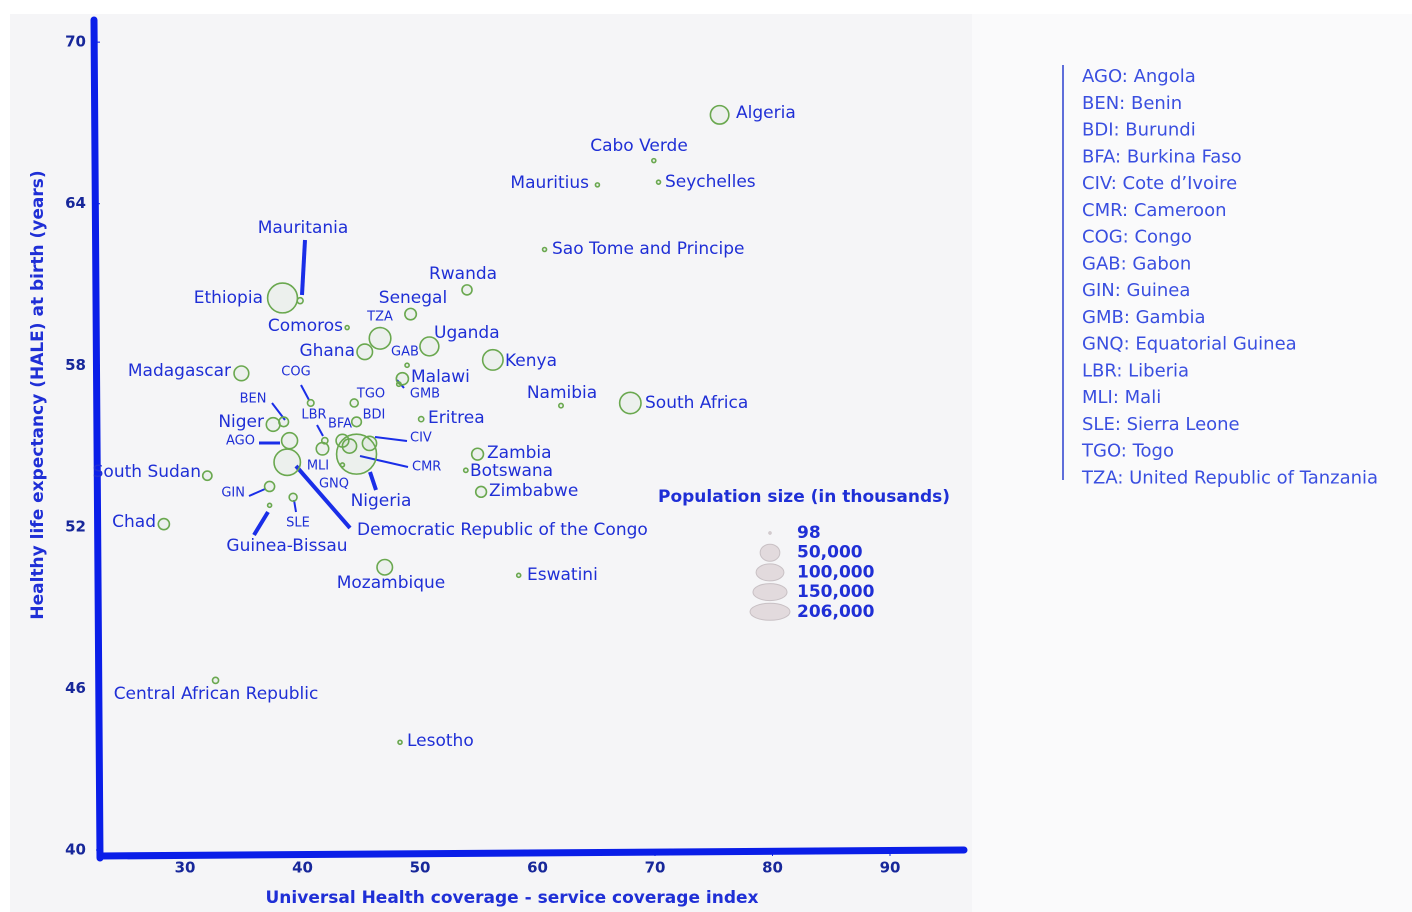 The image size is (1412, 912). Describe the element at coordinates (421, 438) in the screenshot. I see `point-label: CIV` at that location.